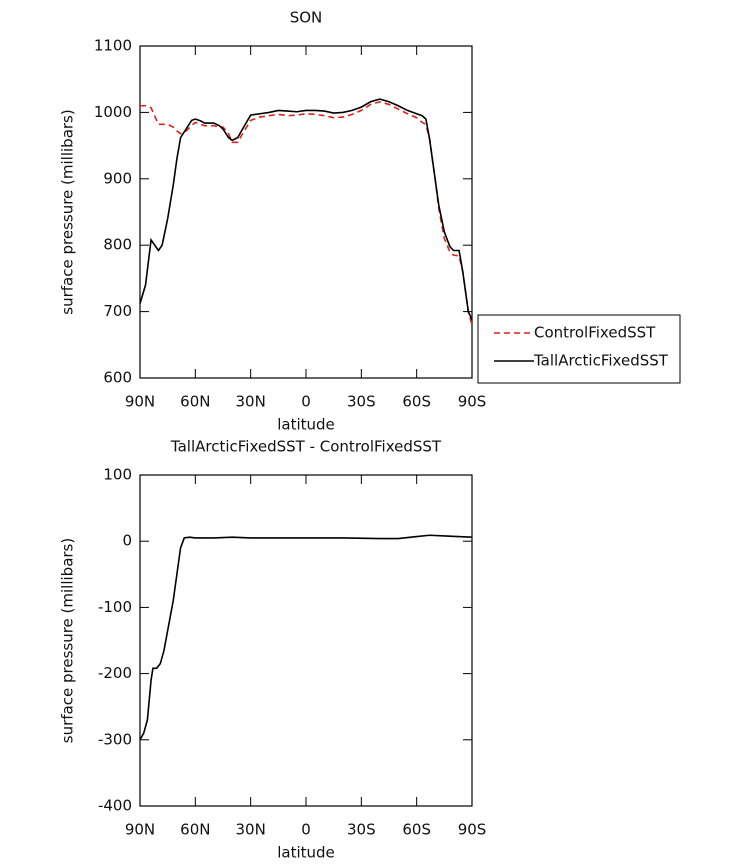  Describe the element at coordinates (579, 349) in the screenshot. I see `legend-box` at that location.